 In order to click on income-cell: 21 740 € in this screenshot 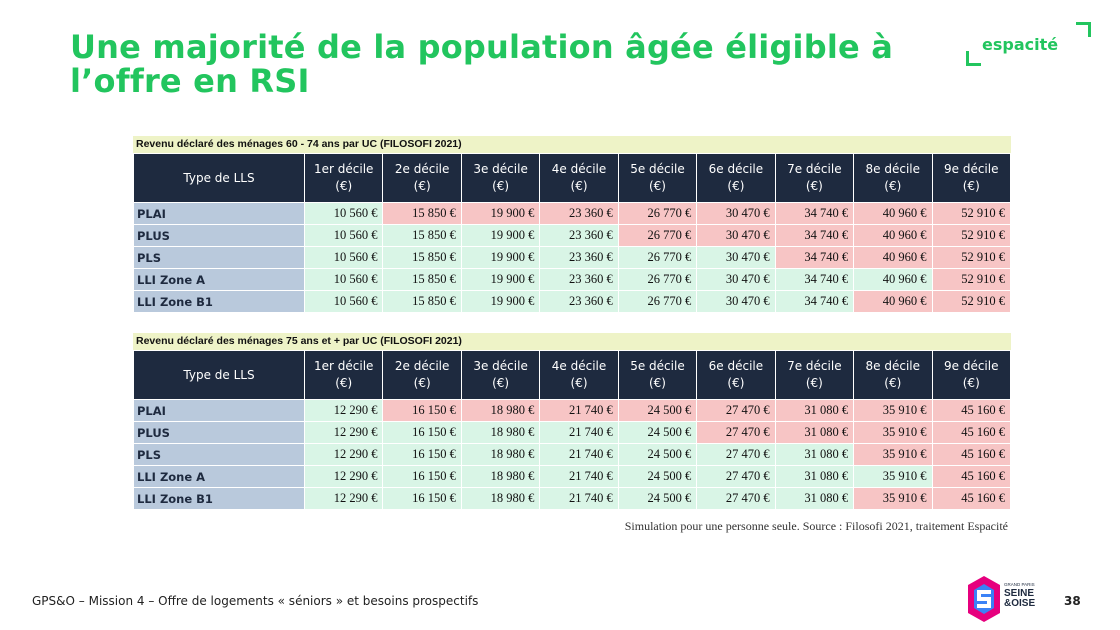, I will do `click(579, 454)`.